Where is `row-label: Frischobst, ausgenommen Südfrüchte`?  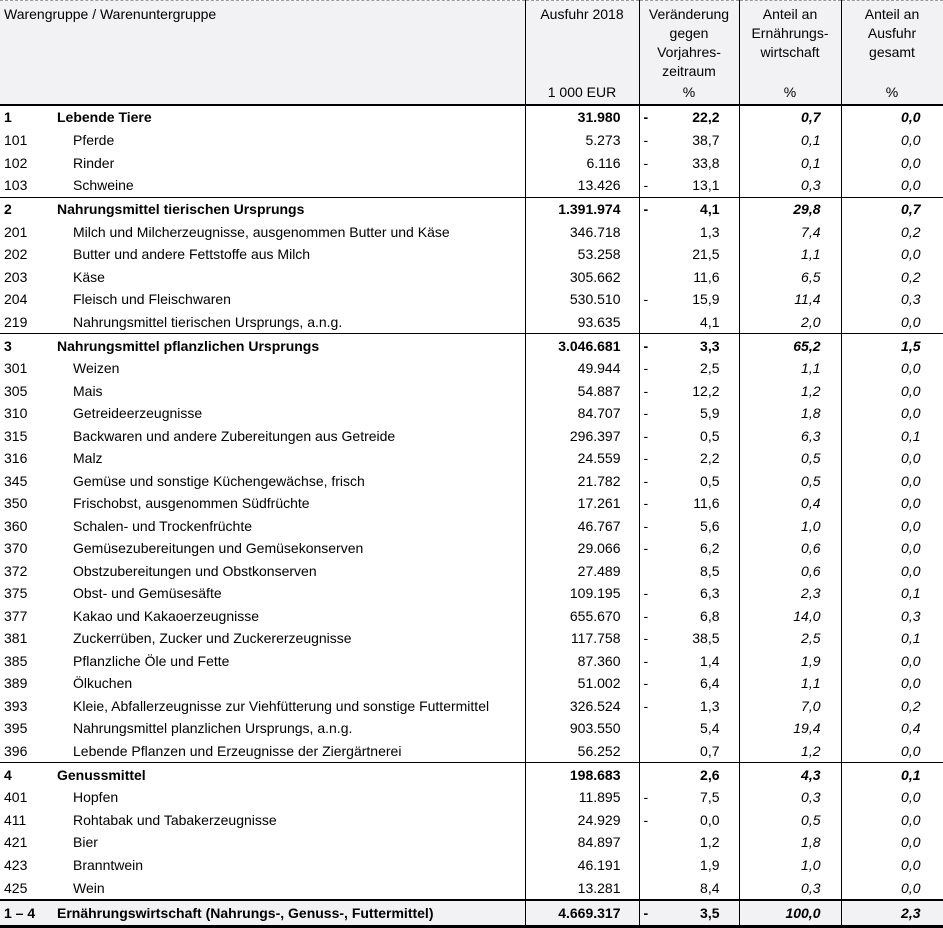
row-label: Frischobst, ausgenommen Südfrüchte is located at coordinates (191, 503).